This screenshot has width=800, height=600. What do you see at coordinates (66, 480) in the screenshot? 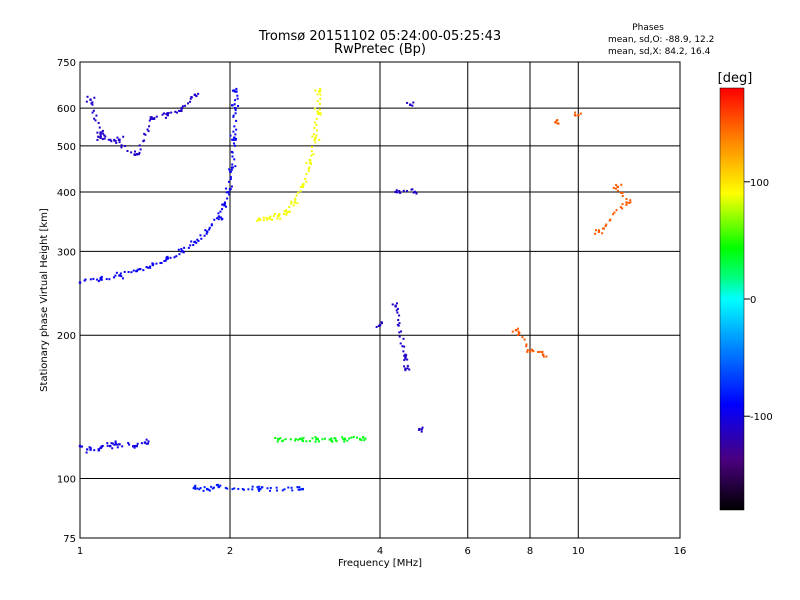
I see `y-tick-label: 100` at bounding box center [66, 480].